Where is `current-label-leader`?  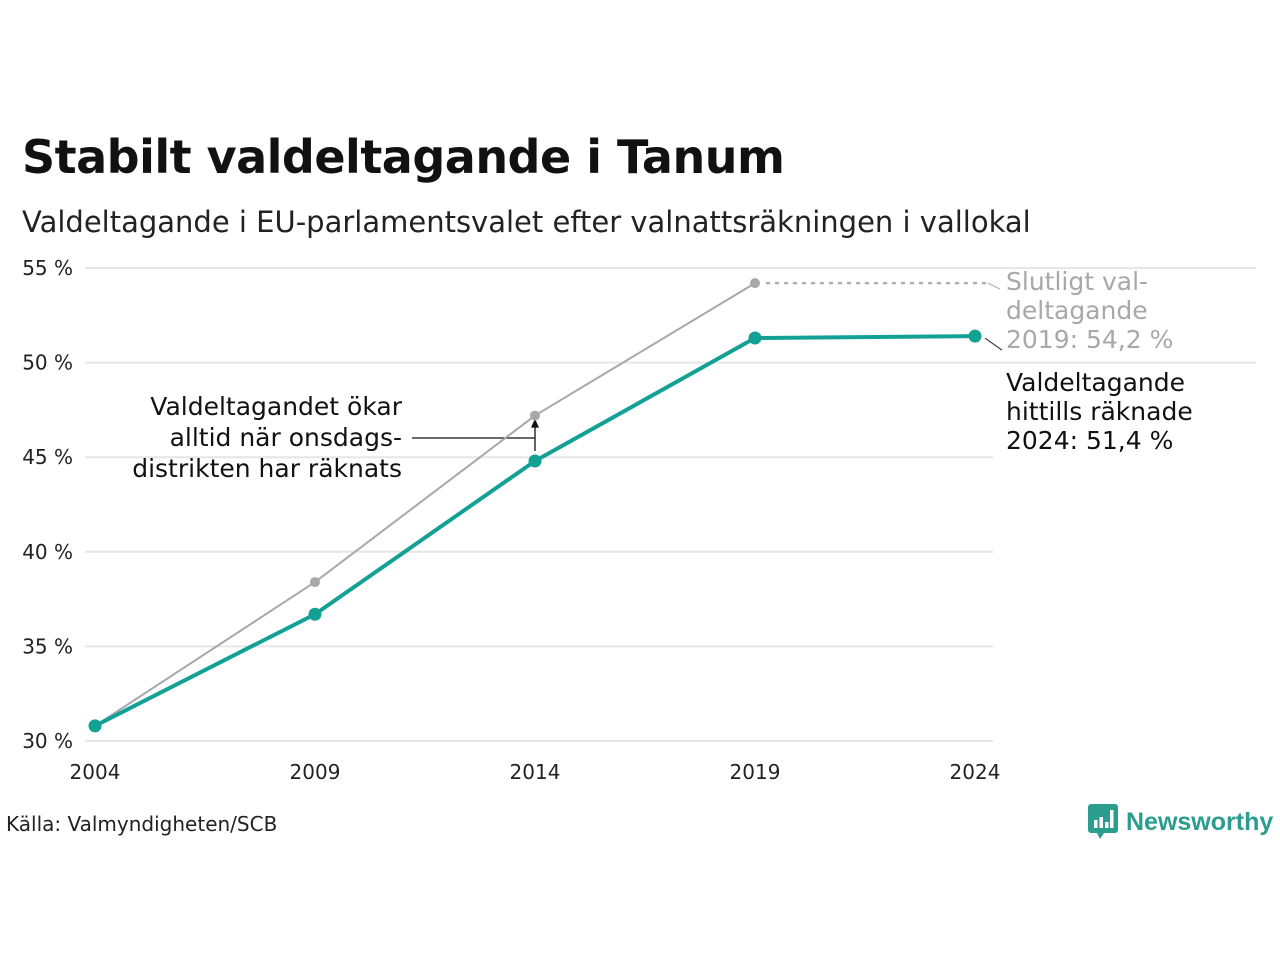
current-label-leader is located at coordinates (993, 344).